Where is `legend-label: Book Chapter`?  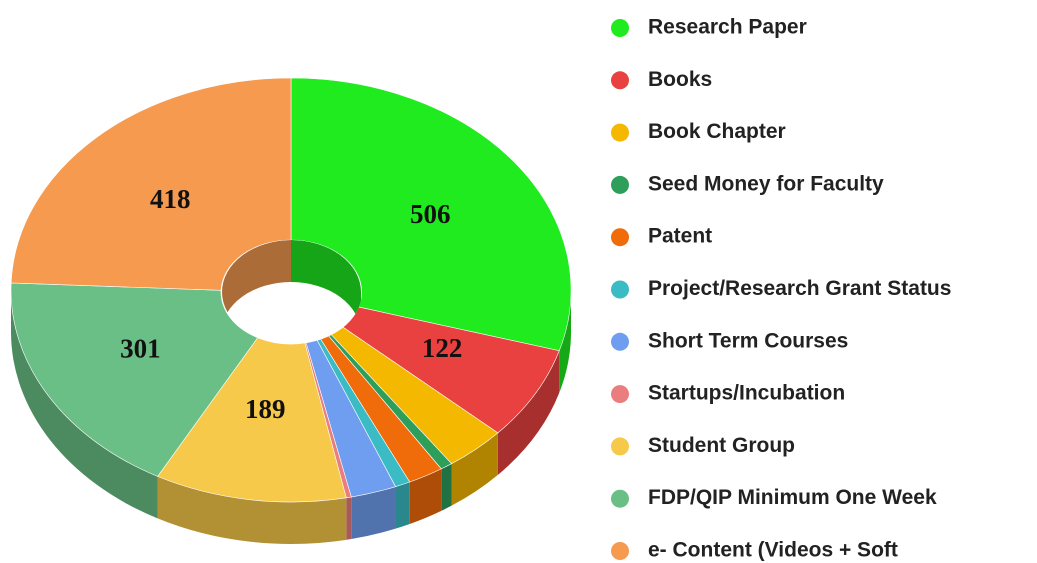
legend-label: Book Chapter is located at coordinates (717, 131).